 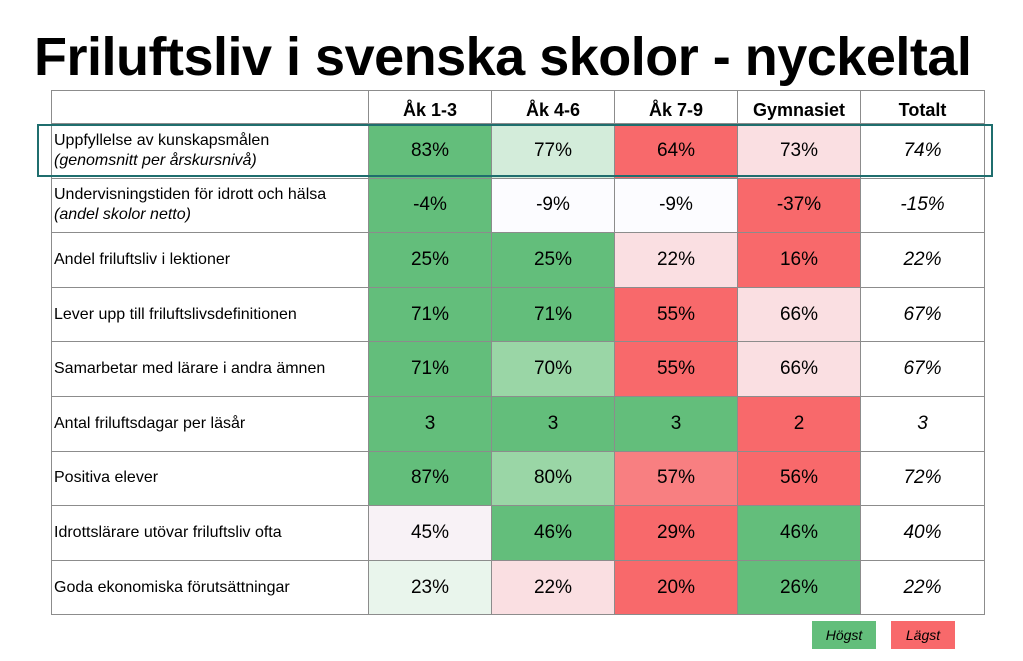 What do you see at coordinates (430, 478) in the screenshot?
I see `value-cell: 87%` at bounding box center [430, 478].